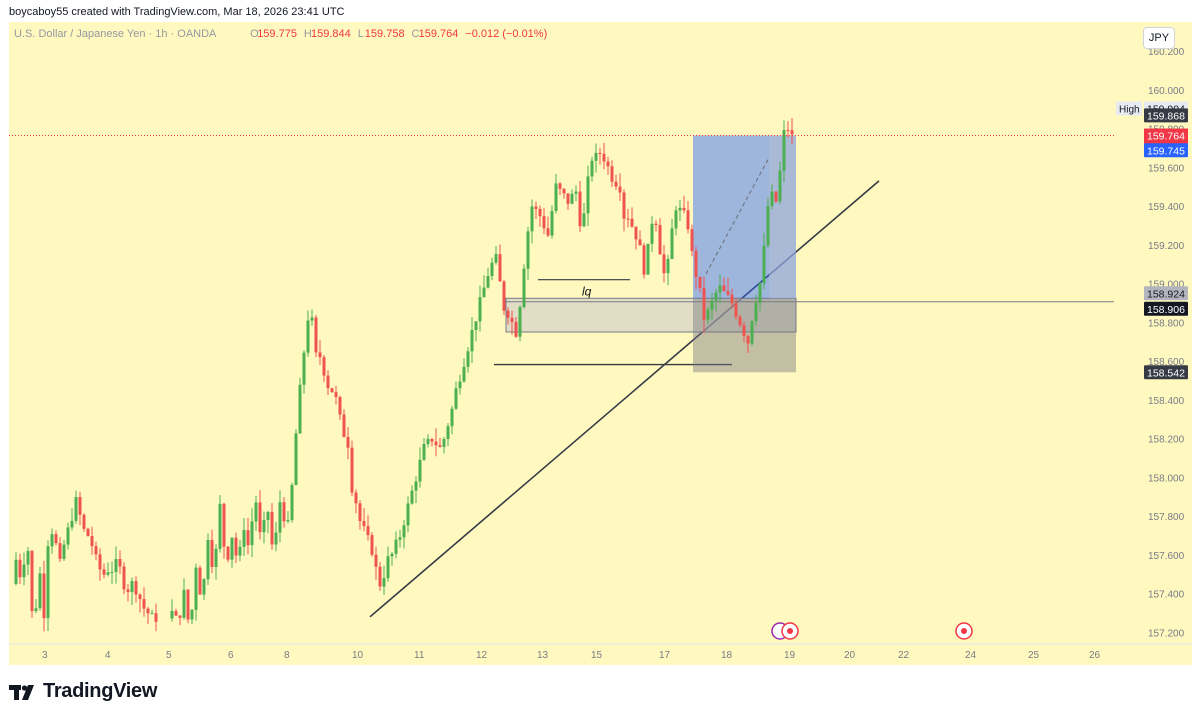  Describe the element at coordinates (1166, 440) in the screenshot. I see `y-tick-label: 158.200` at that location.